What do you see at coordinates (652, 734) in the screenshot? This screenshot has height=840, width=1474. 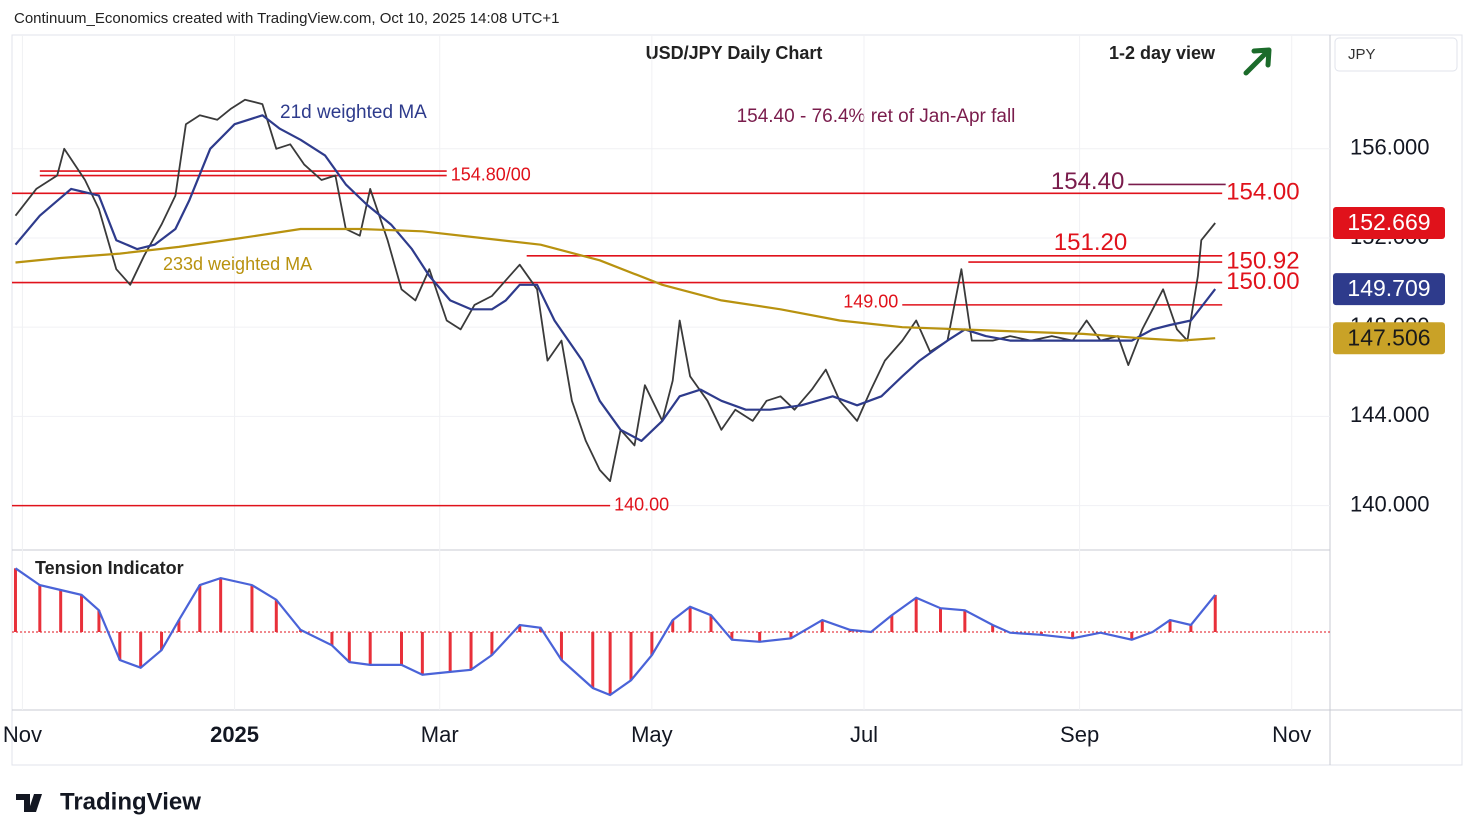 I see `x-tick-label: May` at bounding box center [652, 734].